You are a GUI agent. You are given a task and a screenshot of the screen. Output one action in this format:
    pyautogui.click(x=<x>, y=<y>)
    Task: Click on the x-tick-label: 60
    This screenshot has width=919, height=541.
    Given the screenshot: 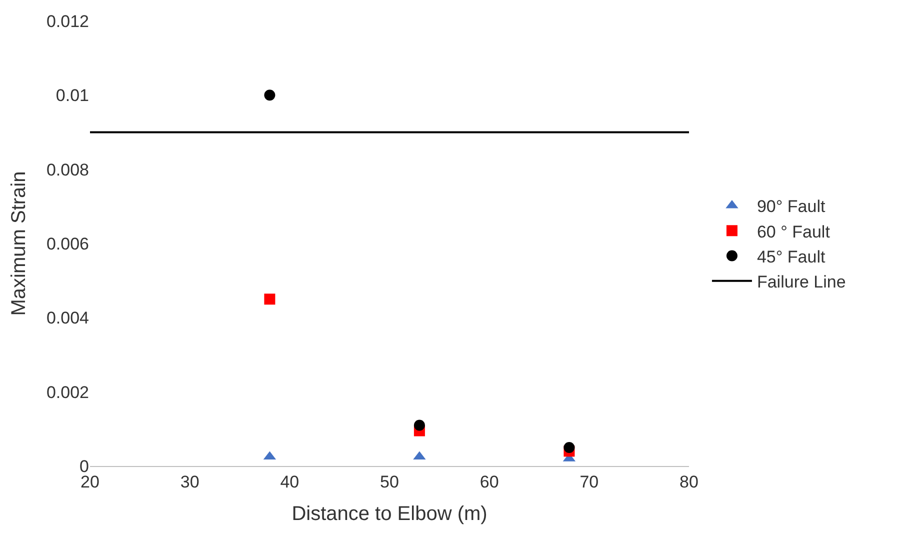 What is the action you would take?
    pyautogui.click(x=489, y=482)
    